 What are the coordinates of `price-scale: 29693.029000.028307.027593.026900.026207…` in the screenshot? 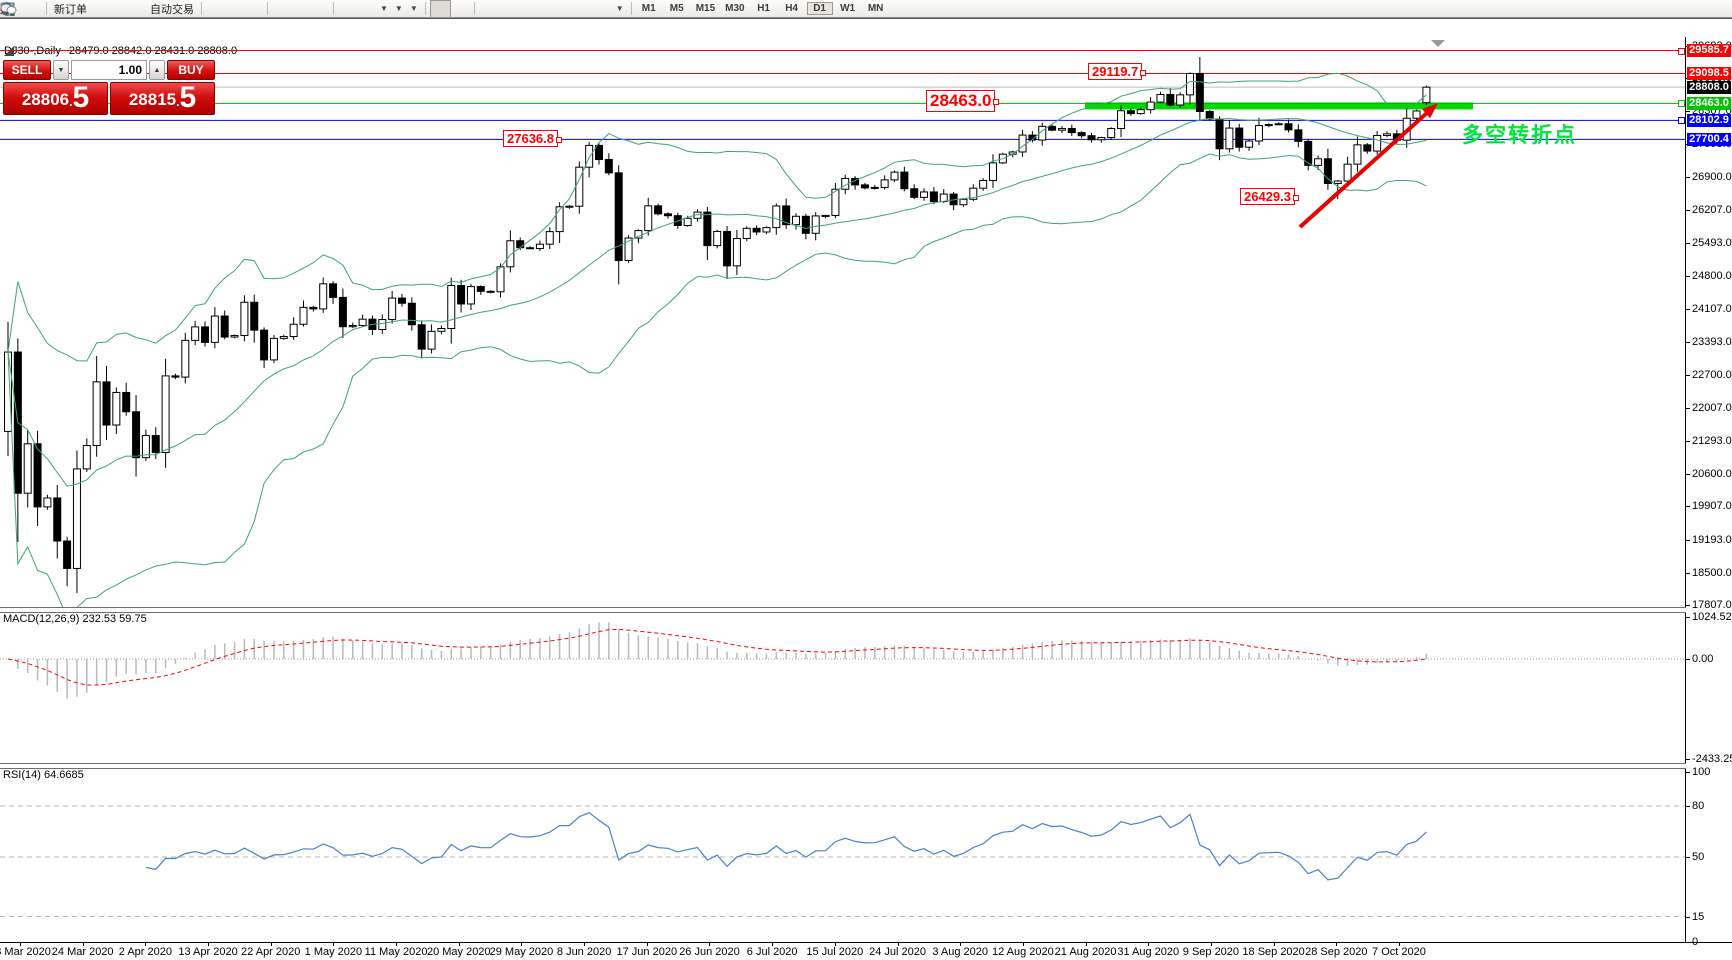 It's located at (1705, 492).